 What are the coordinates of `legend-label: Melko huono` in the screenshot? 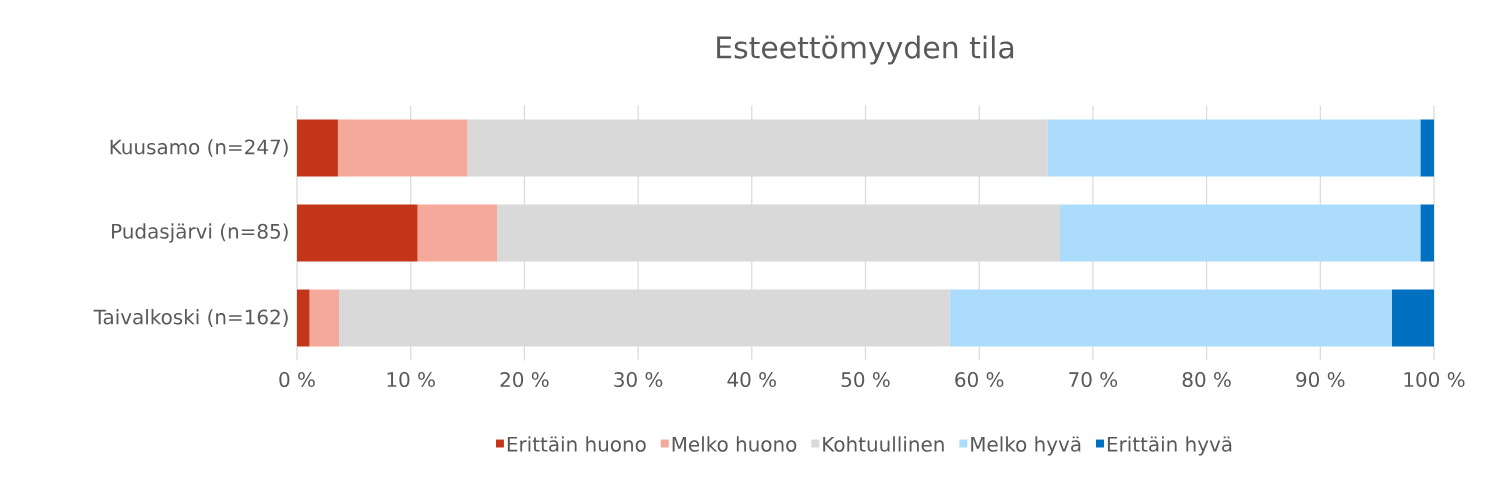 It's located at (734, 444).